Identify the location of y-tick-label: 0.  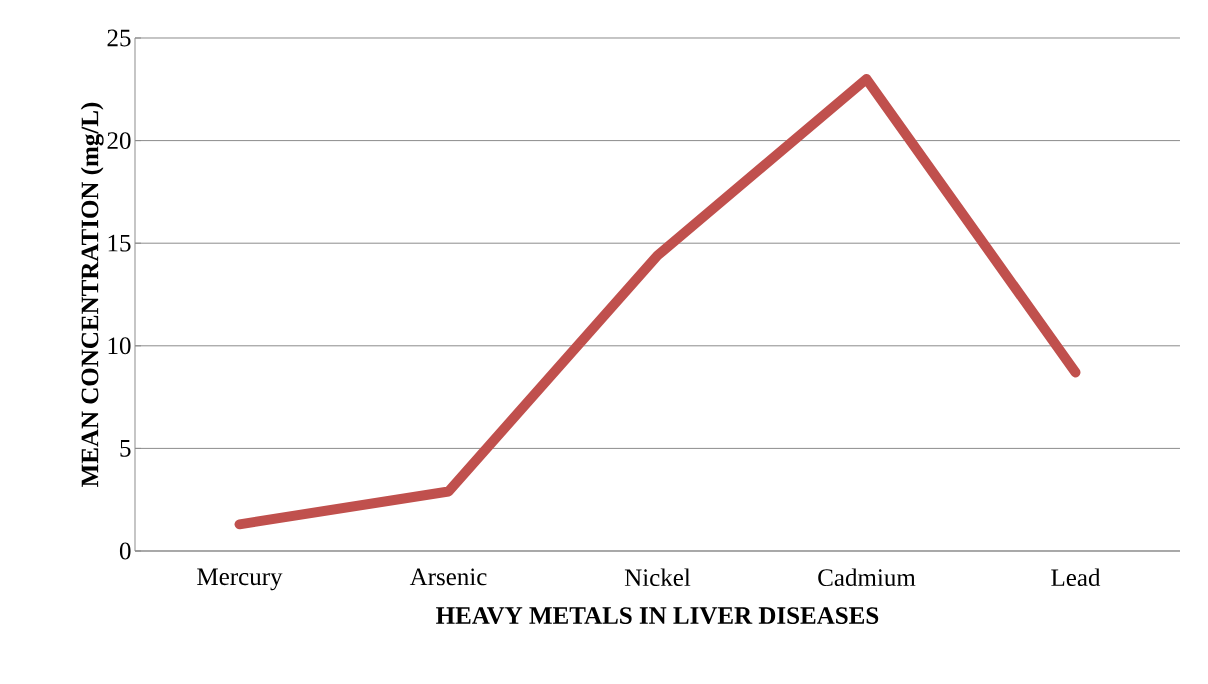
(125, 551).